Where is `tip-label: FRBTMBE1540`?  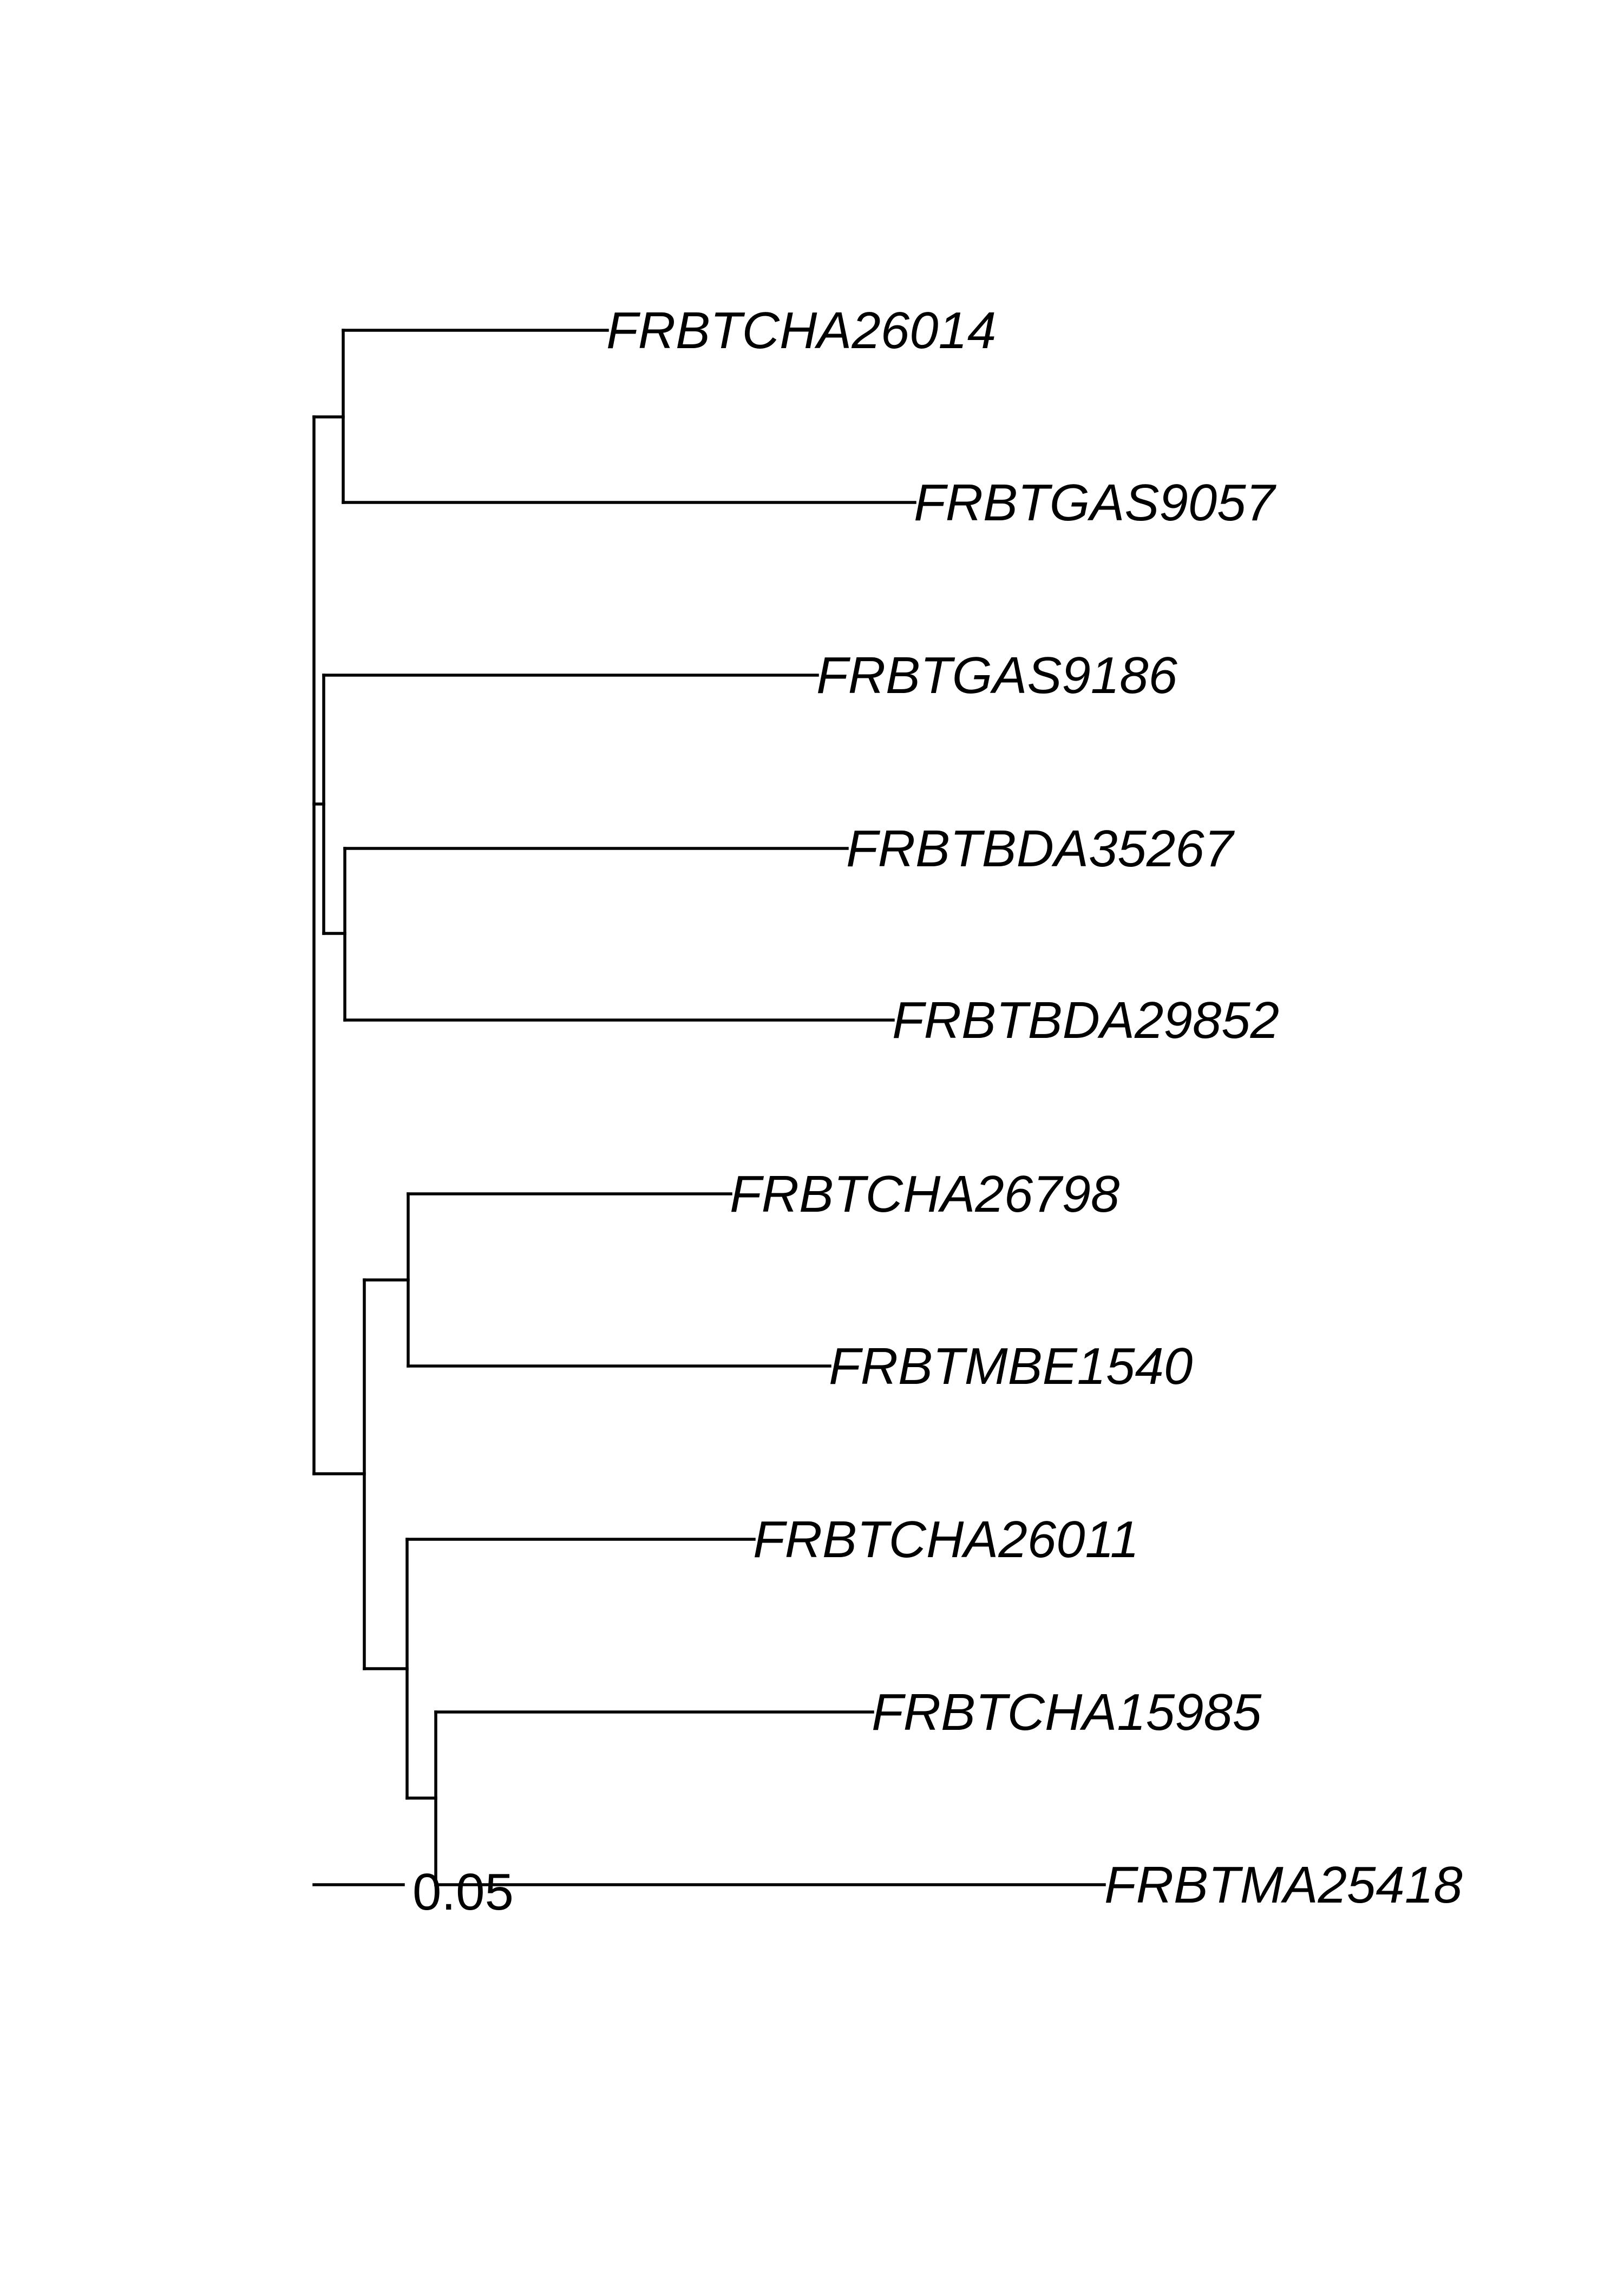
tip-label: FRBTMBE1540 is located at coordinates (1011, 1366).